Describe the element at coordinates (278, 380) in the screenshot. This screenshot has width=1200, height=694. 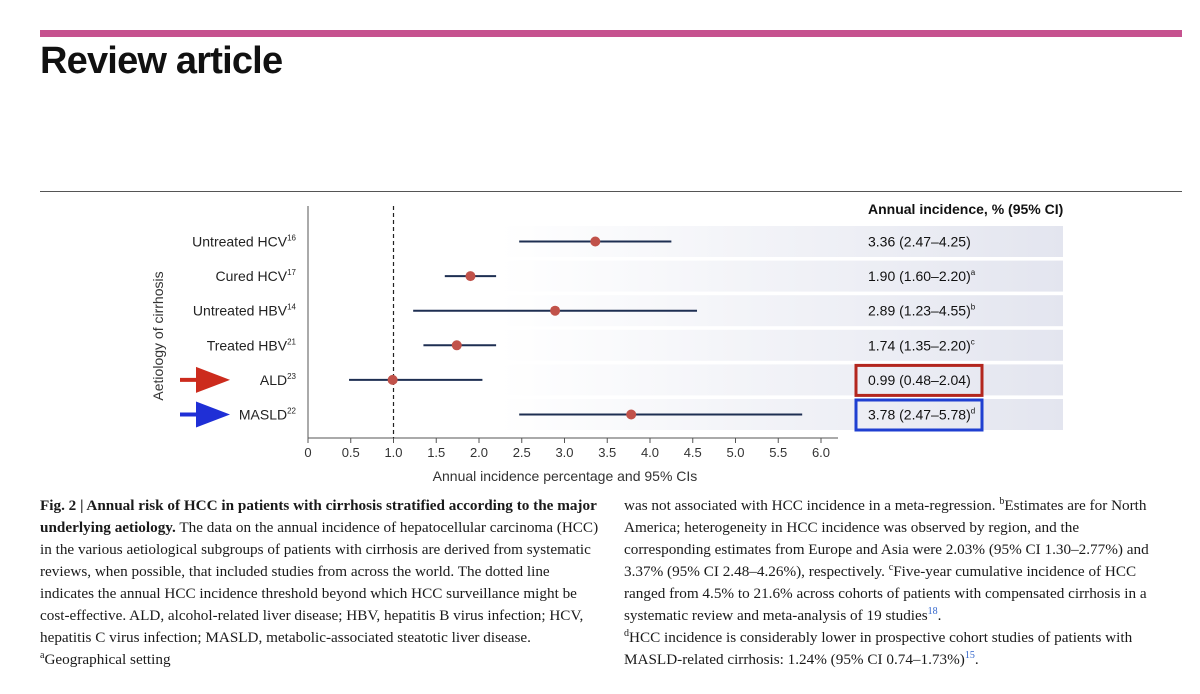
I see `row-label: ALD23` at that location.